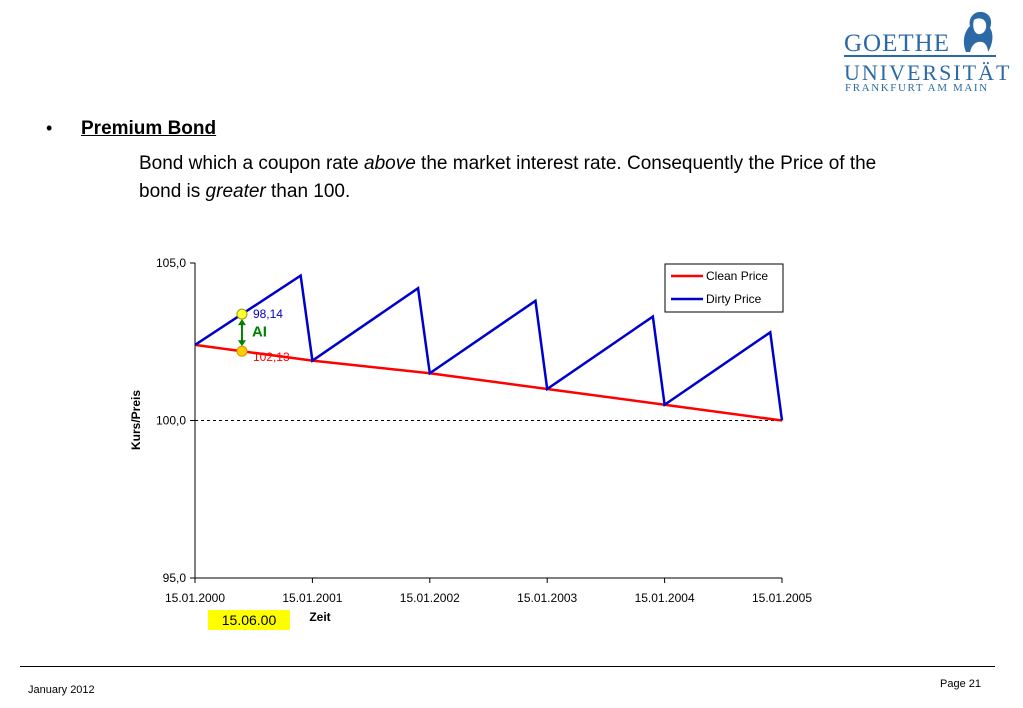  I want to click on accrued-interest-label: AI, so click(259, 332).